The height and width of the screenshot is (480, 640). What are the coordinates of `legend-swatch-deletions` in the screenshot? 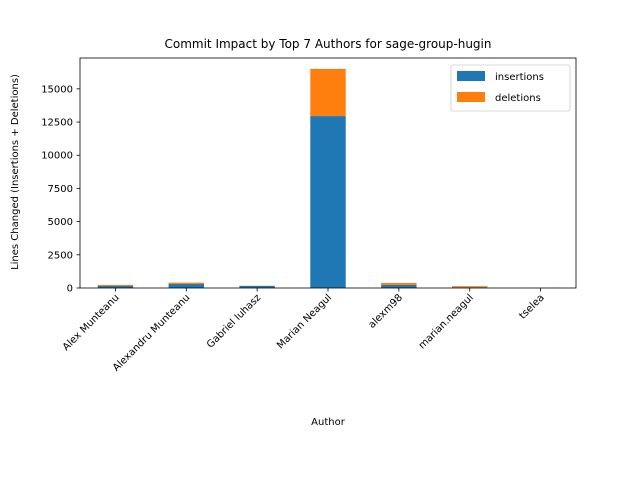 It's located at (471, 97).